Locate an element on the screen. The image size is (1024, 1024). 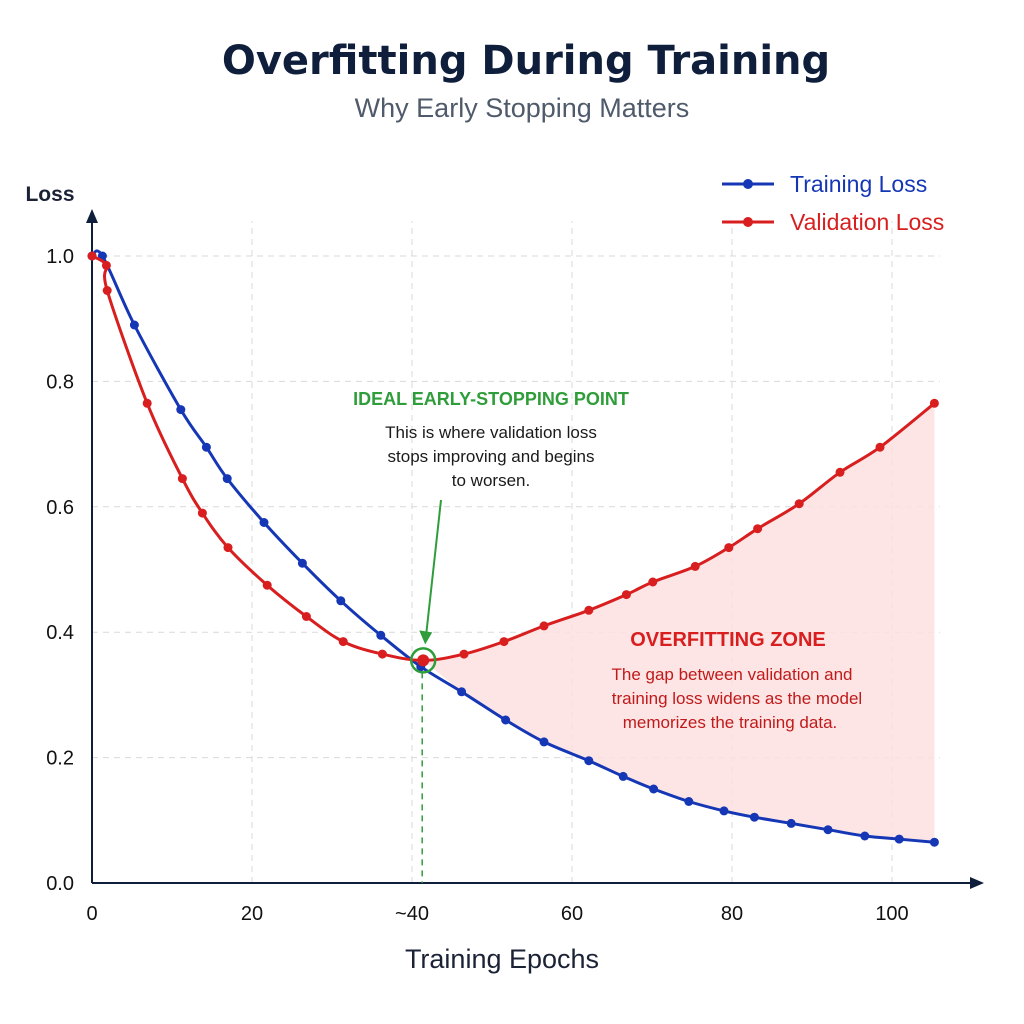
early-stop-arrow-line is located at coordinates (433, 567).